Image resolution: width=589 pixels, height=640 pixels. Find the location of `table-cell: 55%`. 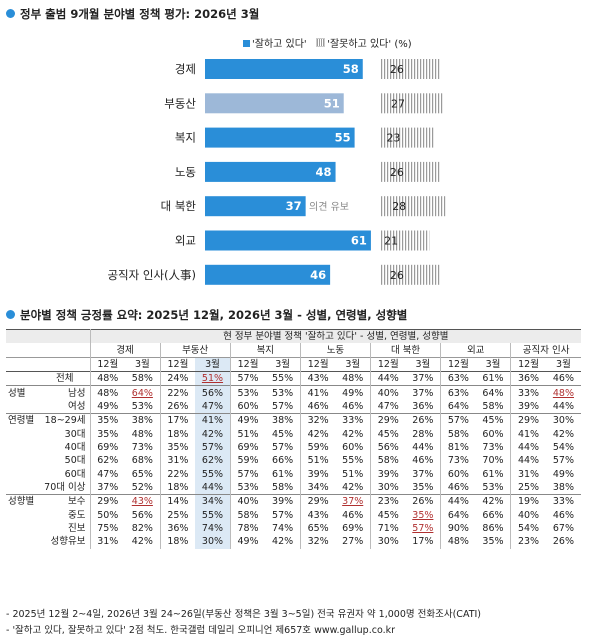

table-cell: 55% is located at coordinates (353, 461).